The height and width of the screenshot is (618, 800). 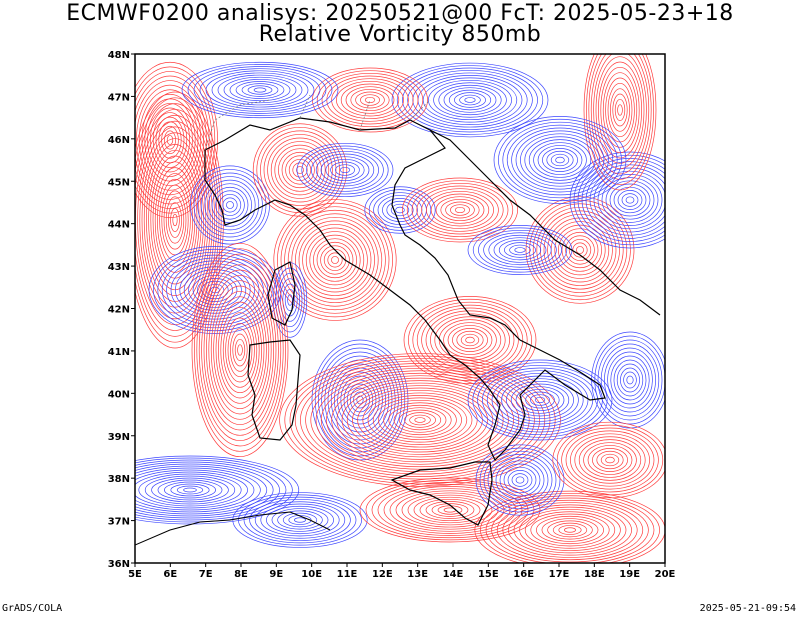 I want to click on lon-tick-label: 16E, so click(x=523, y=574).